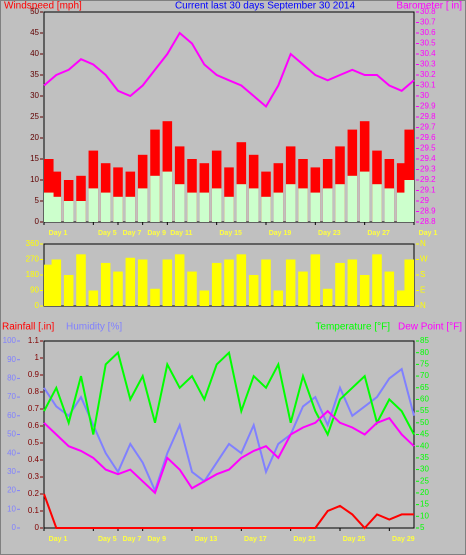 The image size is (466, 555). What do you see at coordinates (280, 233) in the screenshot?
I see `x-tick-label: Day 19` at bounding box center [280, 233].